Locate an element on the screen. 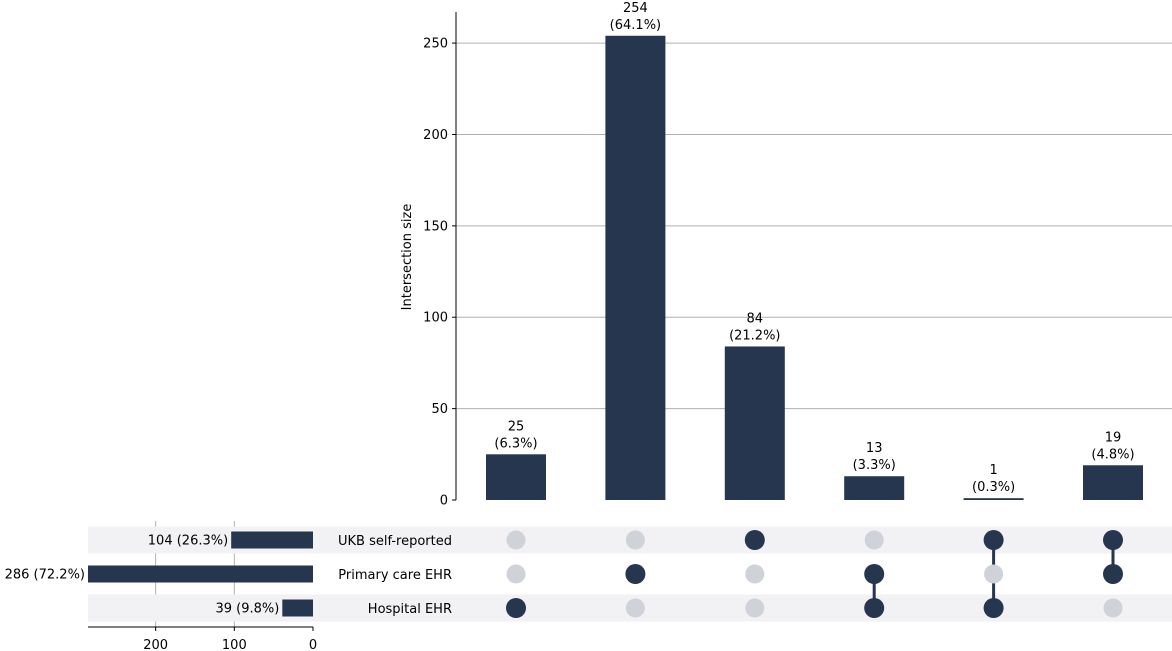  x-tick-label: 100 is located at coordinates (234, 644).